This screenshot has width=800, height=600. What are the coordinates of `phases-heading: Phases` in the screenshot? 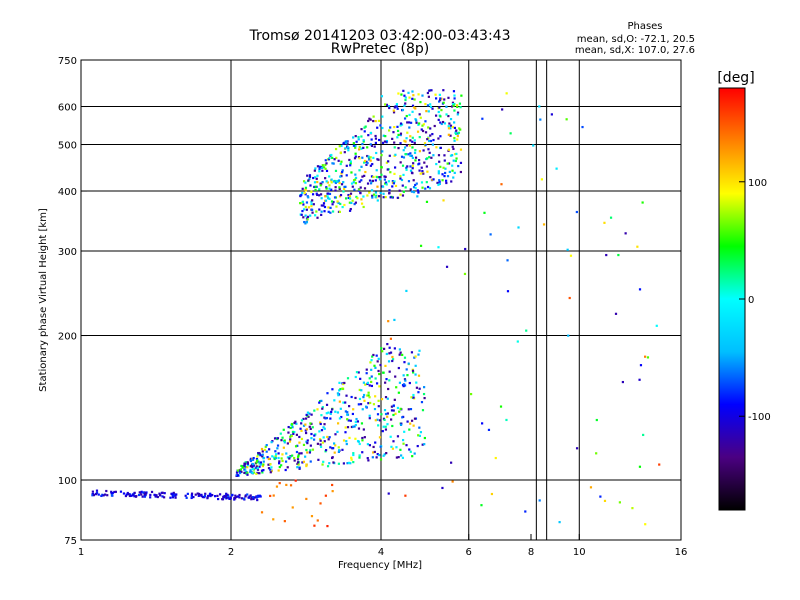 It's located at (644, 26).